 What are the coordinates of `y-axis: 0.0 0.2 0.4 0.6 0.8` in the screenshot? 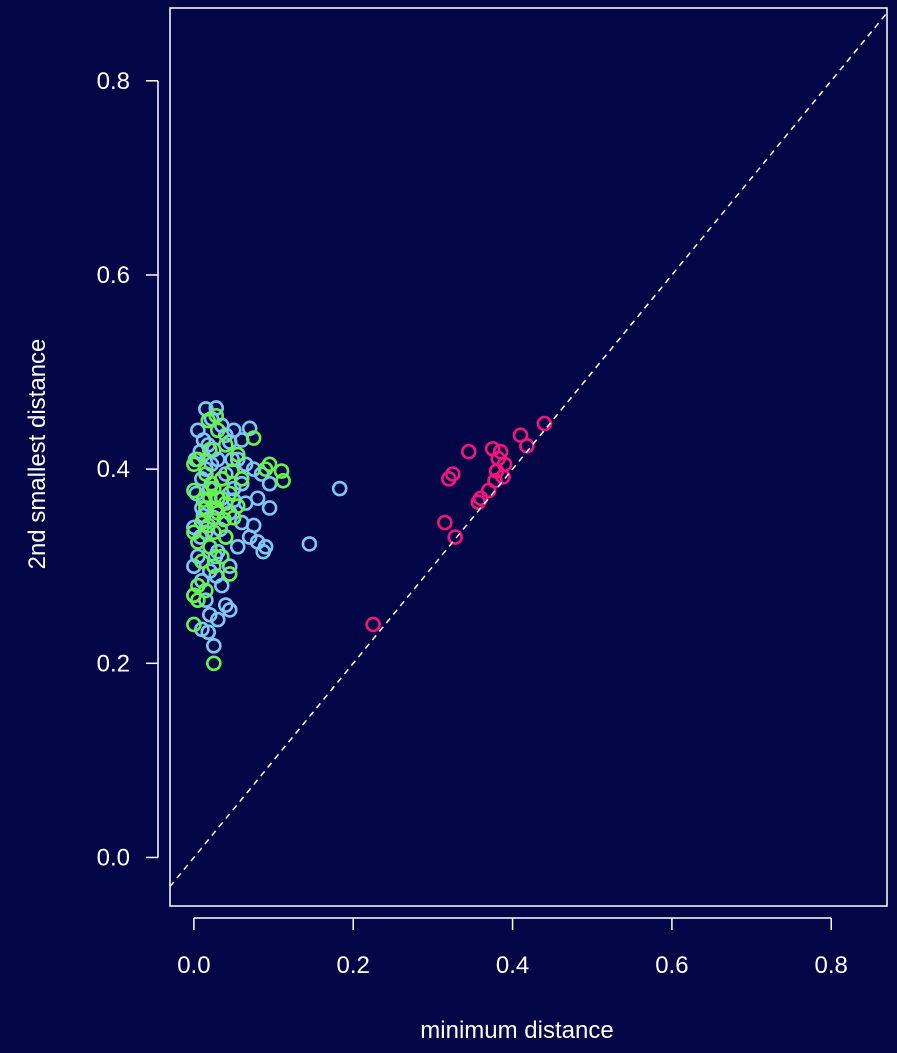 It's located at (128, 469).